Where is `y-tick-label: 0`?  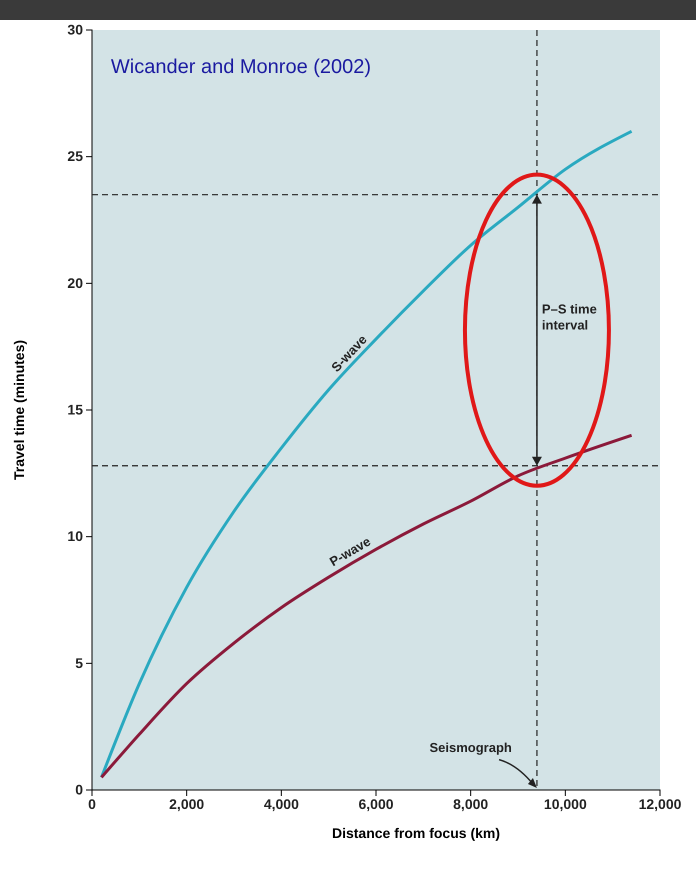
y-tick-label: 0 is located at coordinates (79, 789).